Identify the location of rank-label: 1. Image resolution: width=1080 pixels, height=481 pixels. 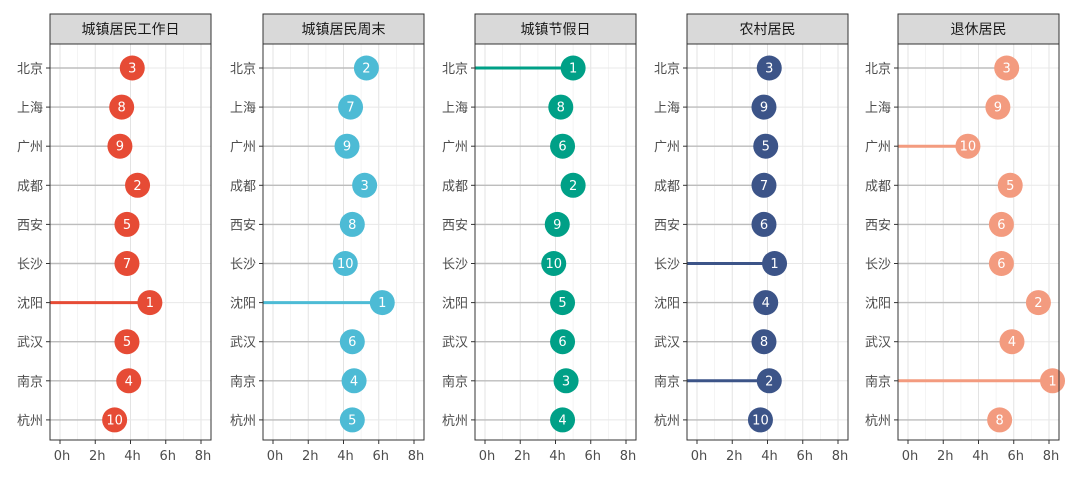
(774, 264).